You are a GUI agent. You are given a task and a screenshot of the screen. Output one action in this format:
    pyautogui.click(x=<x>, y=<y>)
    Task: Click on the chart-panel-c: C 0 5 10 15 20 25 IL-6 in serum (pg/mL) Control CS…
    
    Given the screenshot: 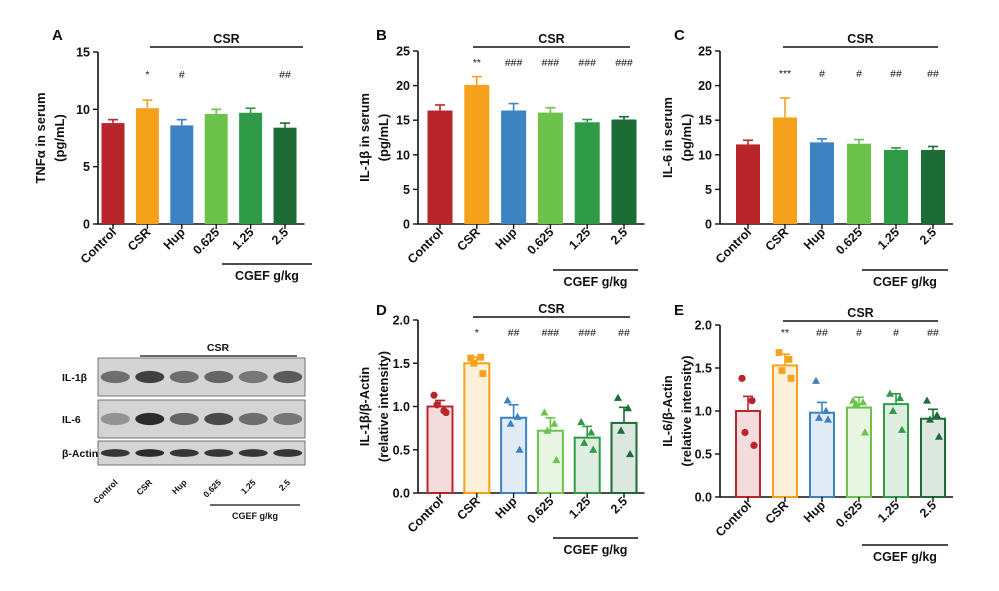 What is the action you would take?
    pyautogui.click(x=806, y=158)
    